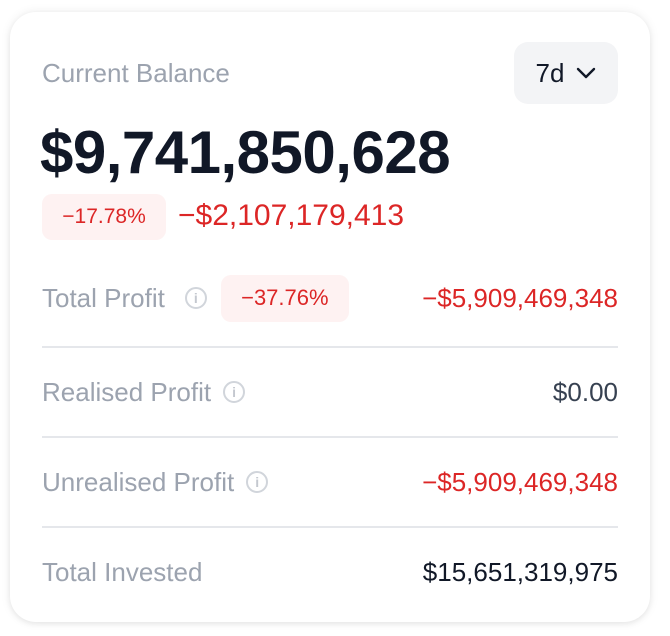 The height and width of the screenshot is (636, 670). What do you see at coordinates (245, 152) in the screenshot?
I see `current-balance: $9,741,850,628` at bounding box center [245, 152].